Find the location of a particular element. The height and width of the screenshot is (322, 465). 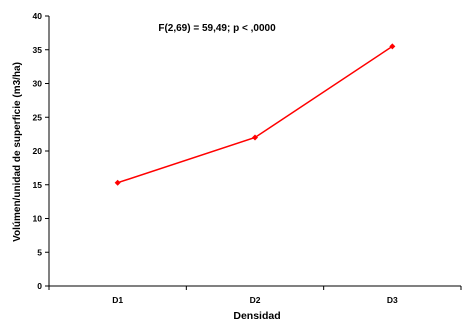

y-tick-label: 15 is located at coordinates (38, 185).